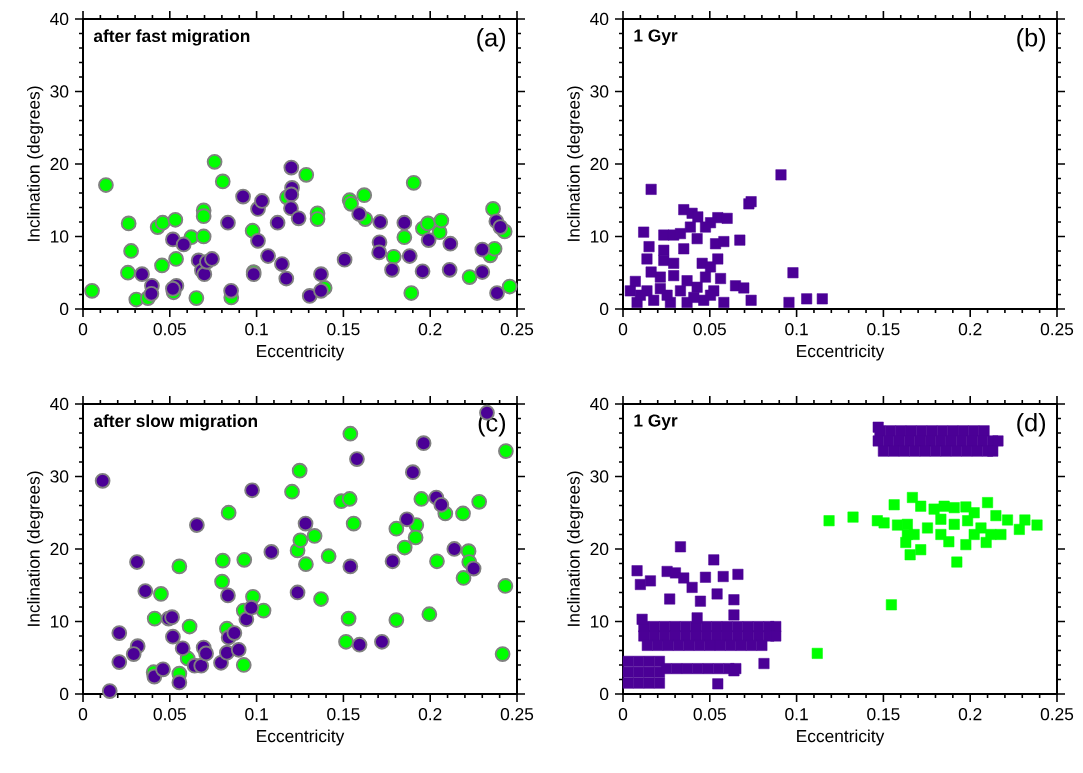 The width and height of the screenshot is (1083, 773). Describe the element at coordinates (491, 39) in the screenshot. I see `annotation: (a)` at that location.